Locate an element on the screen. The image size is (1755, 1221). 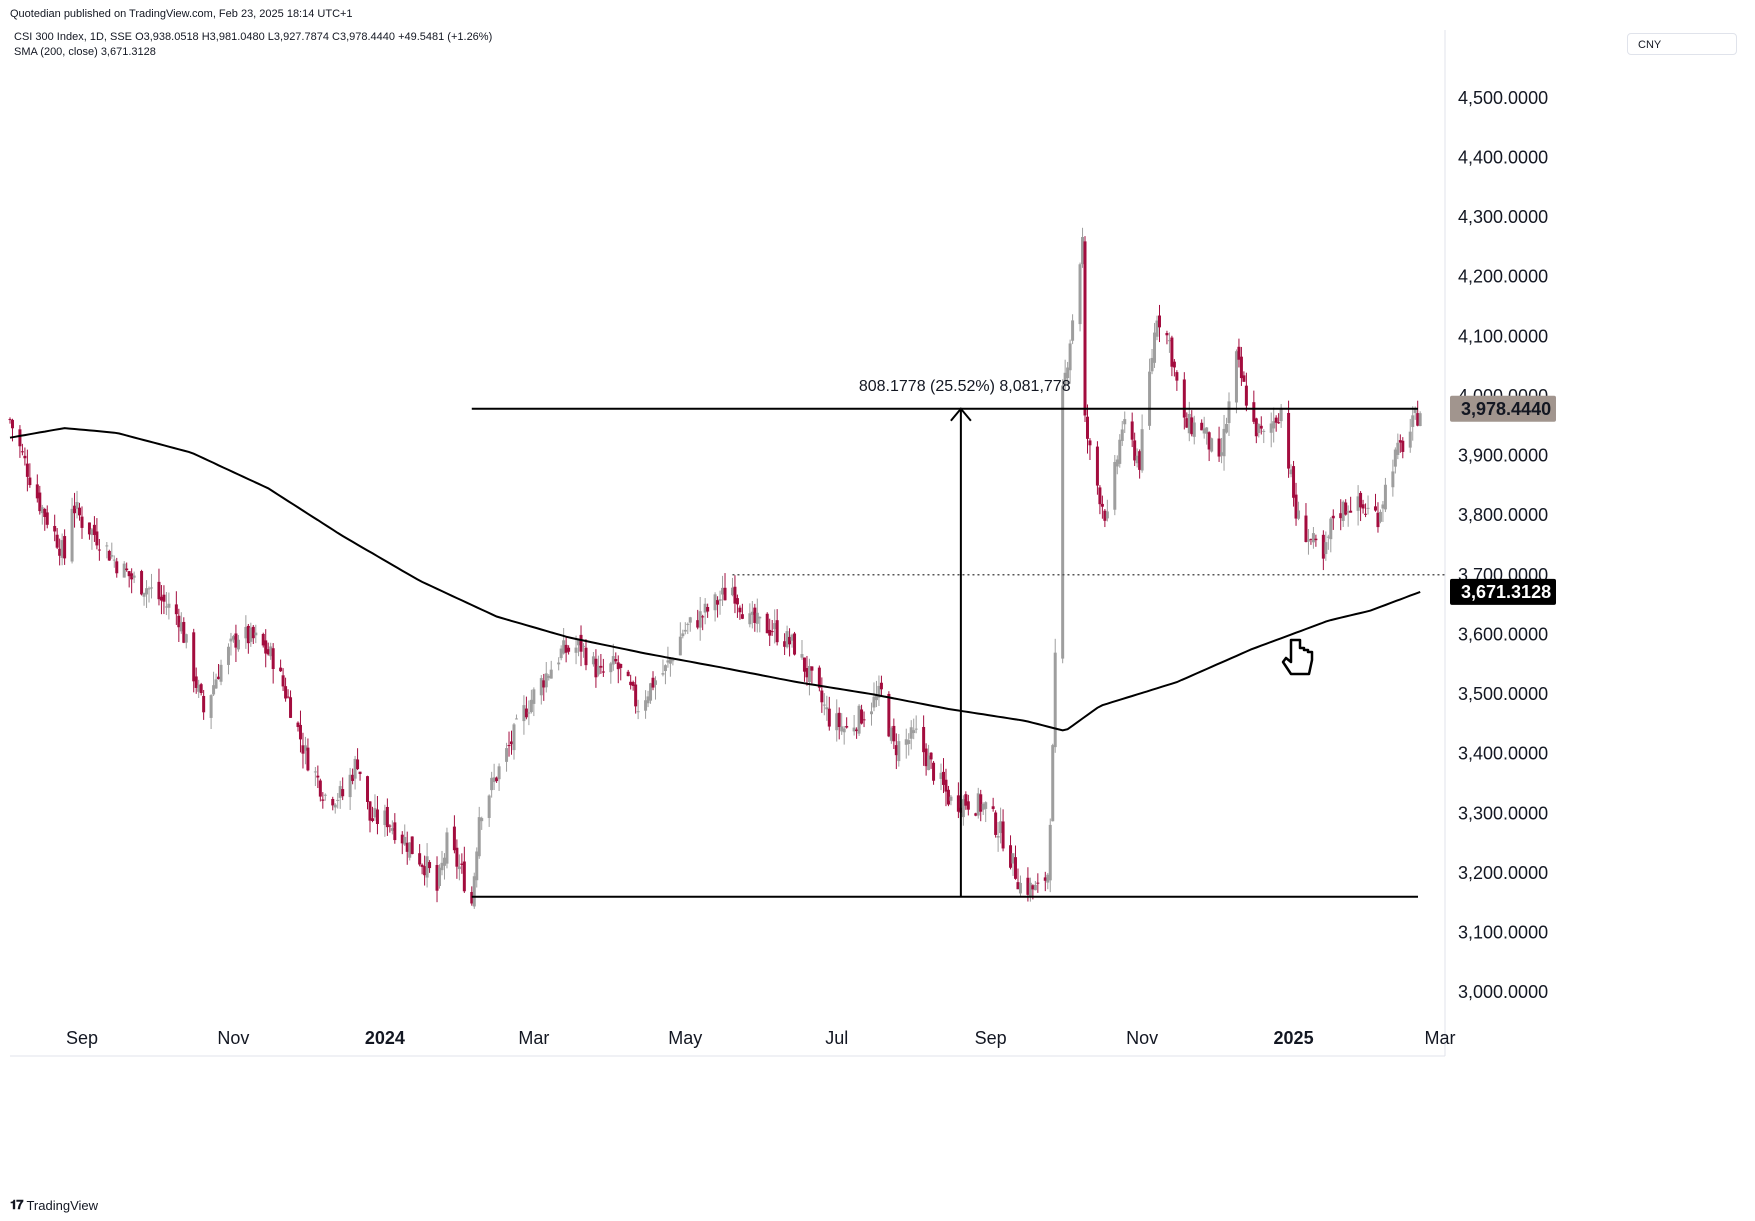
currency-button: CNY is located at coordinates (1682, 44).